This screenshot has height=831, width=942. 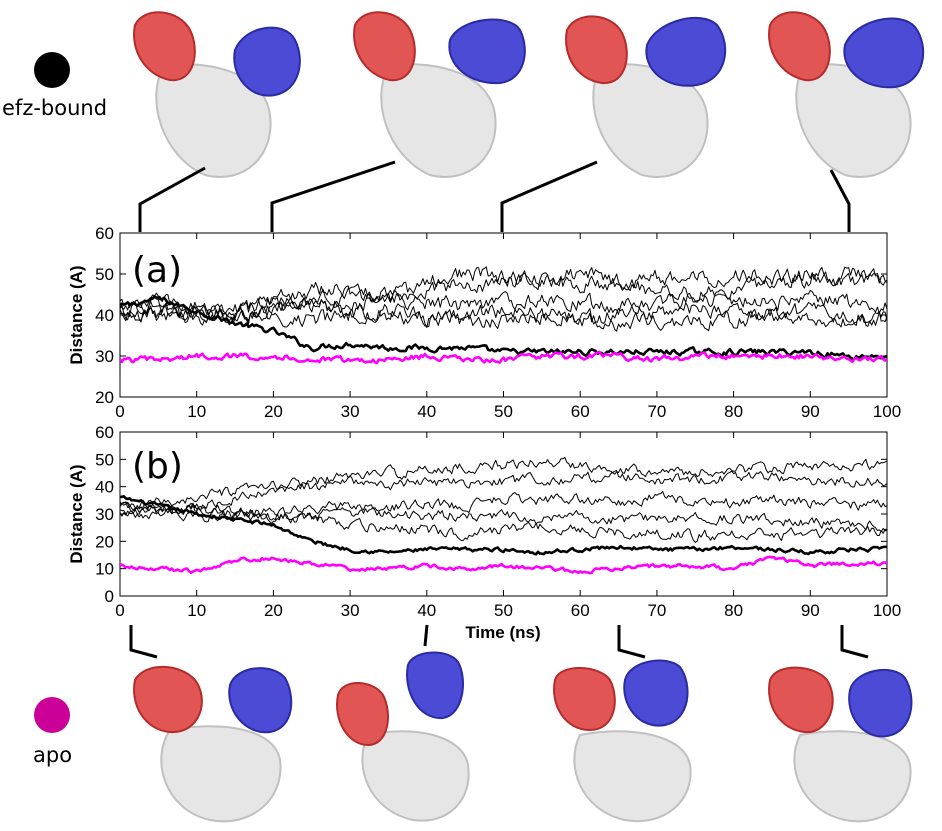 What do you see at coordinates (104, 514) in the screenshot?
I see `y-tick-label-b-3: 30` at bounding box center [104, 514].